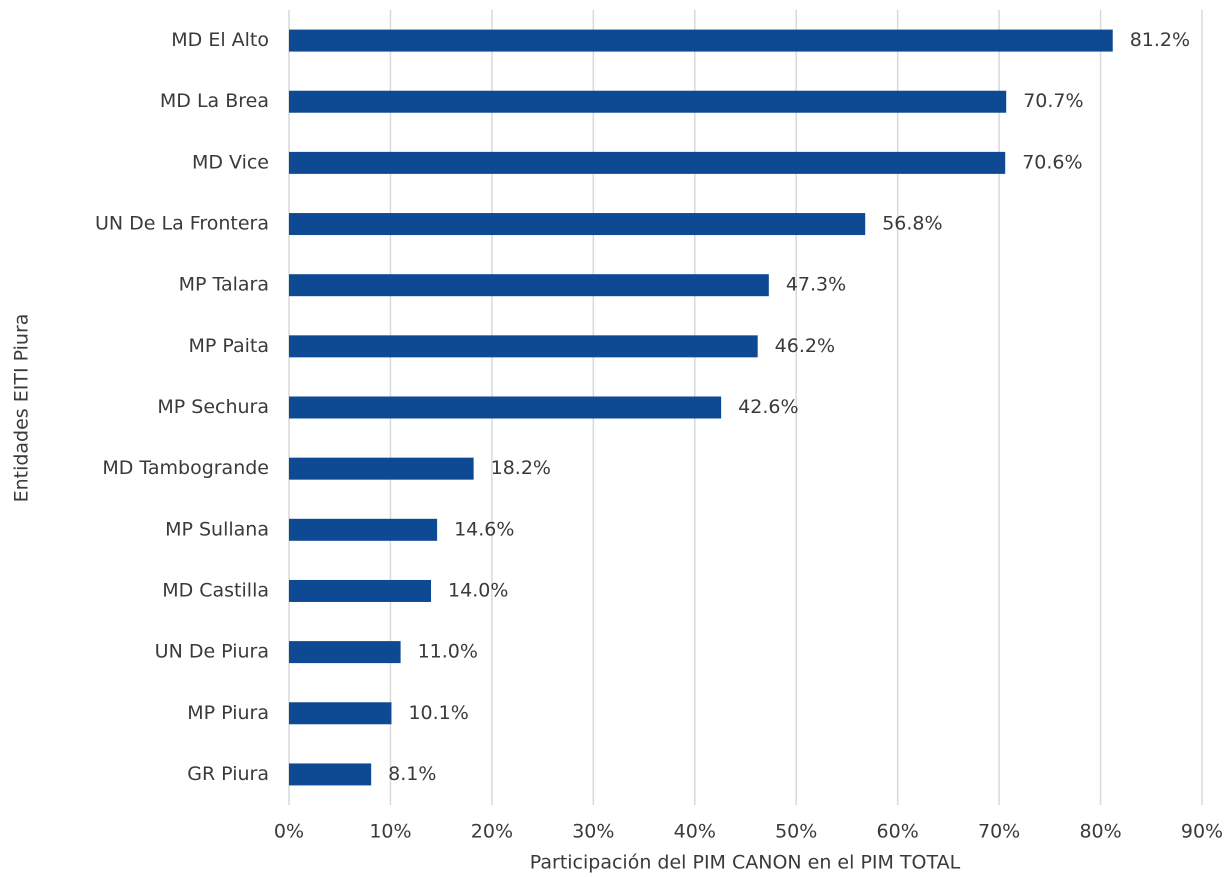  What do you see at coordinates (1052, 162) in the screenshot?
I see `data-label: 70.6%` at bounding box center [1052, 162].